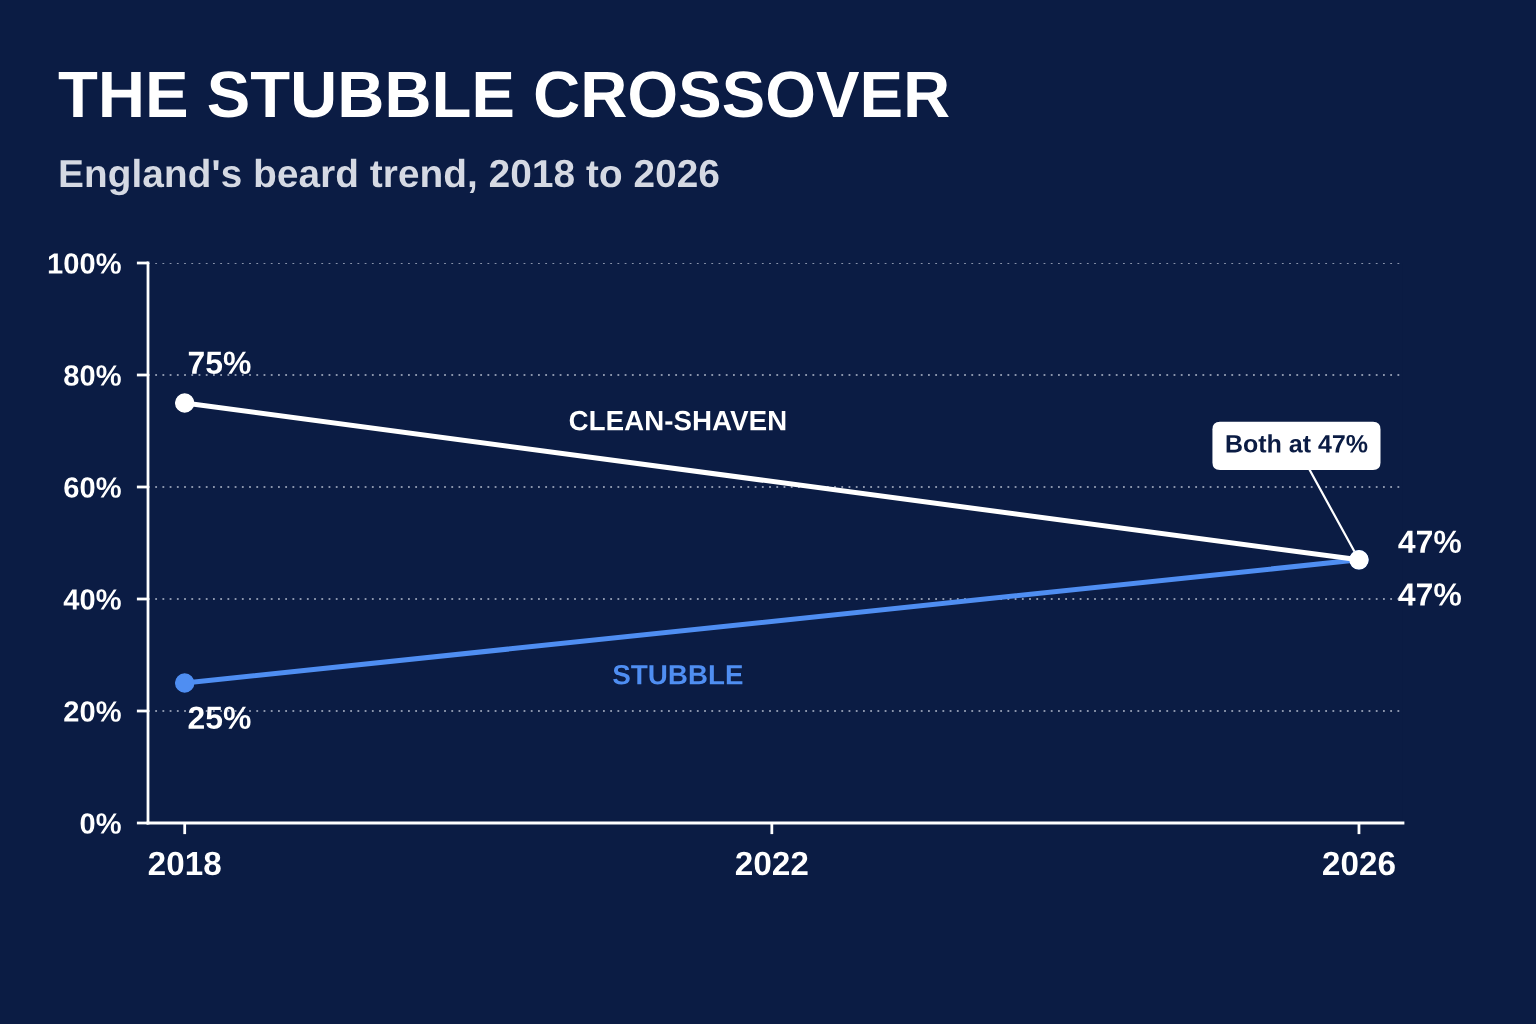 The width and height of the screenshot is (1536, 1024). What do you see at coordinates (1359, 863) in the screenshot?
I see `x-tick-label: 2026` at bounding box center [1359, 863].